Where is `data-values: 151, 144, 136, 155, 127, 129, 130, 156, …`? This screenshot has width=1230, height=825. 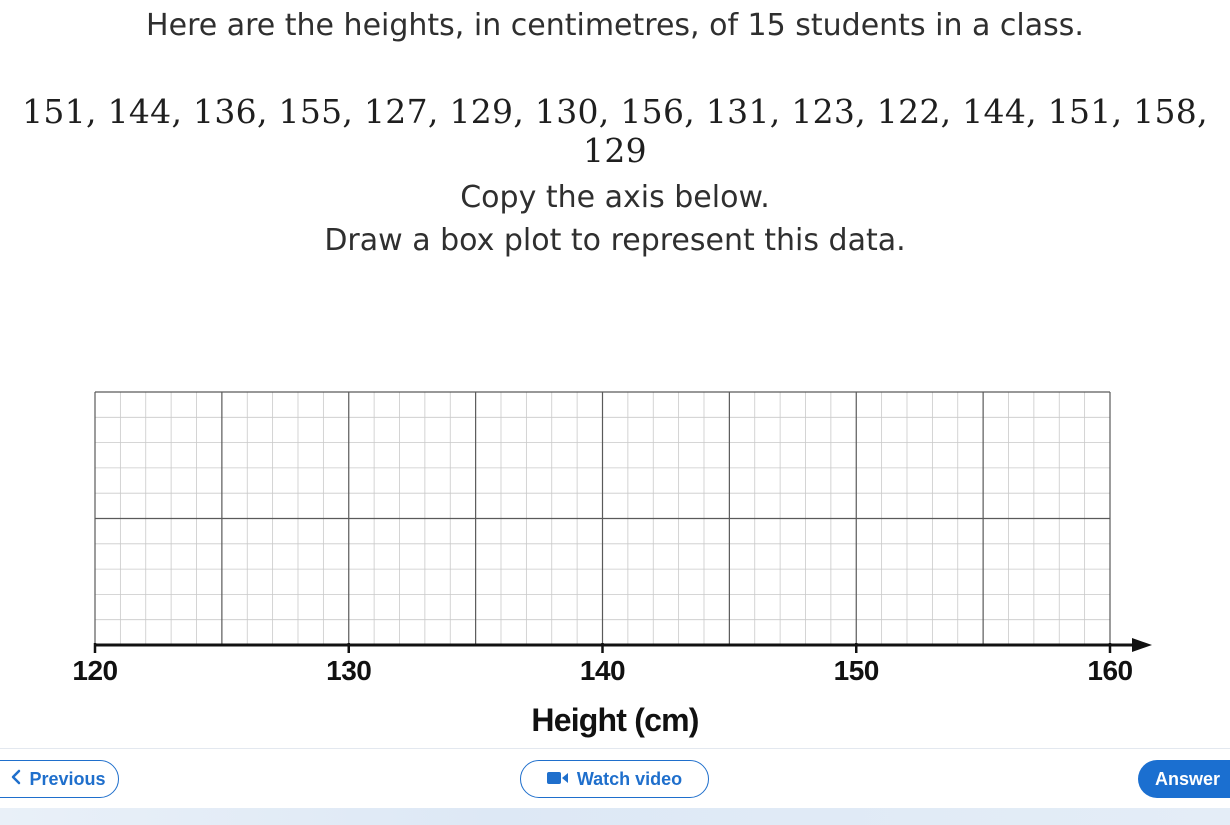
data-values: 151, 144, 136, 155, 127, 129, 130, 156, … is located at coordinates (615, 131).